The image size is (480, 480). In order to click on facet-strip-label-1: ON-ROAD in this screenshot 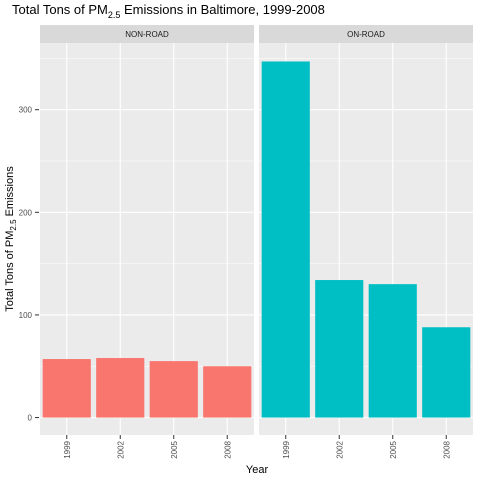, I will do `click(366, 34)`.